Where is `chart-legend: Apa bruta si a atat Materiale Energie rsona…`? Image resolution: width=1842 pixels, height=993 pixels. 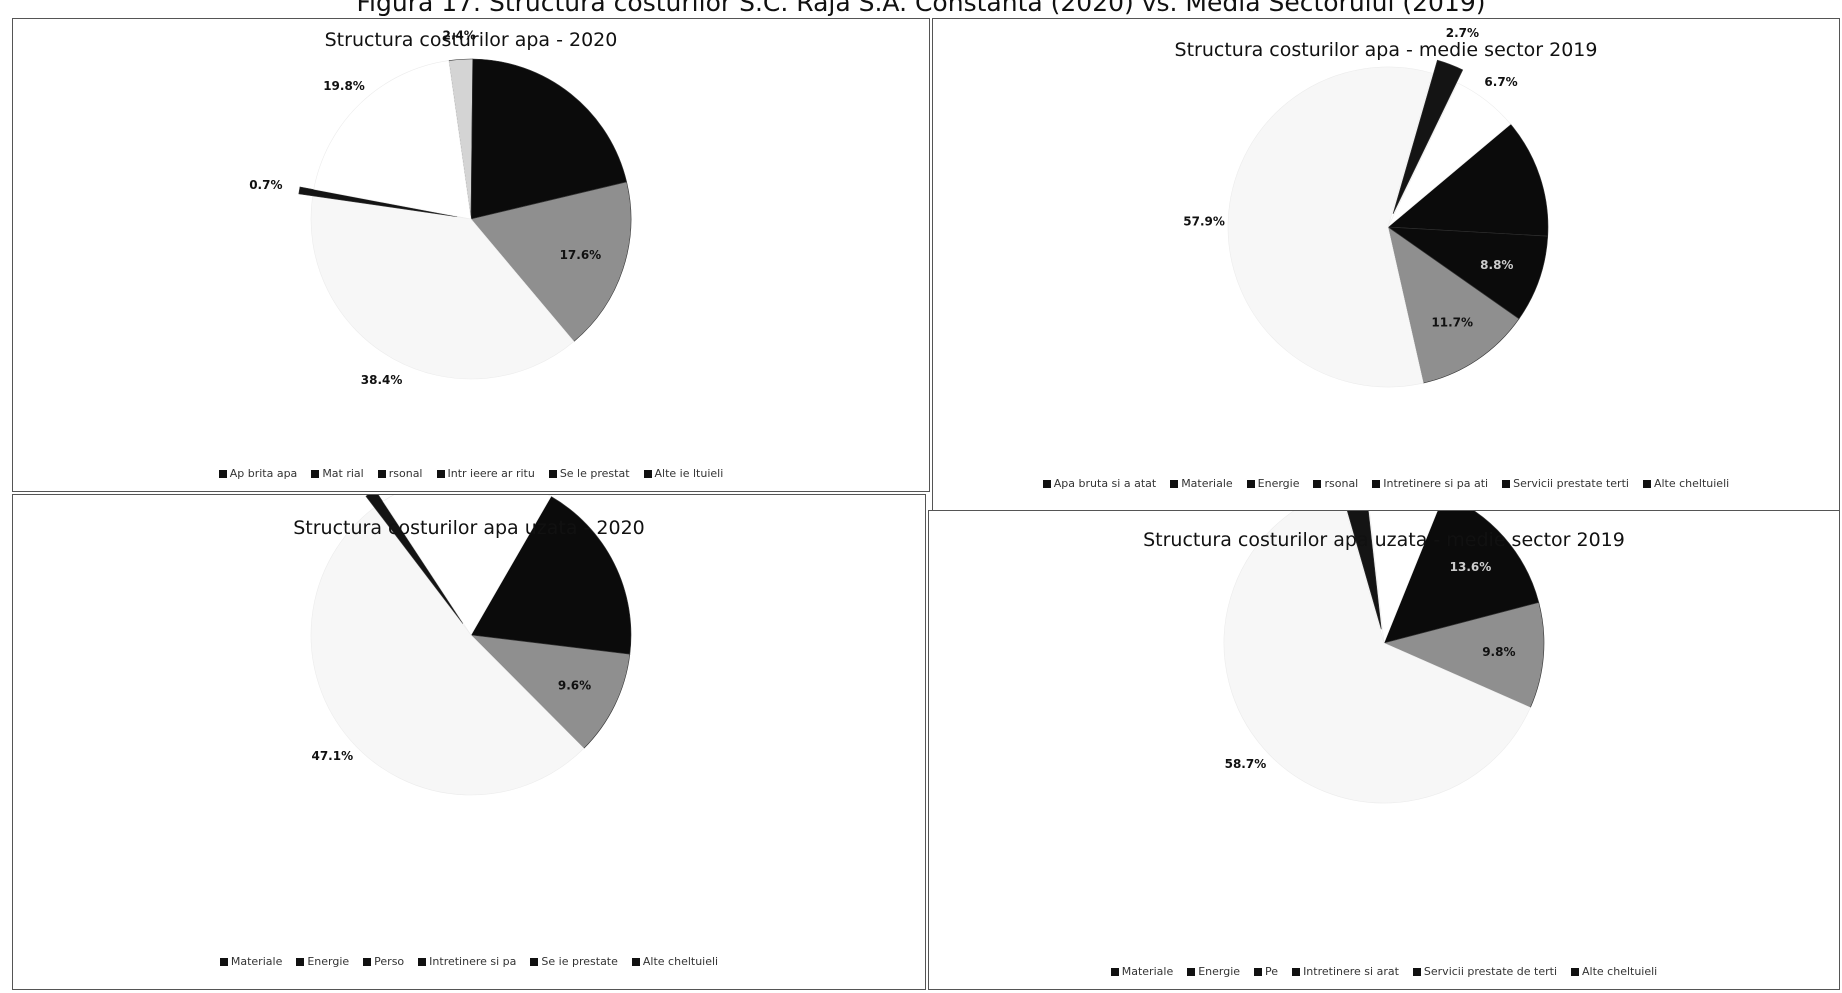 chart-legend: Apa bruta si a atat Materiale Energie rsona… is located at coordinates (1386, 483).